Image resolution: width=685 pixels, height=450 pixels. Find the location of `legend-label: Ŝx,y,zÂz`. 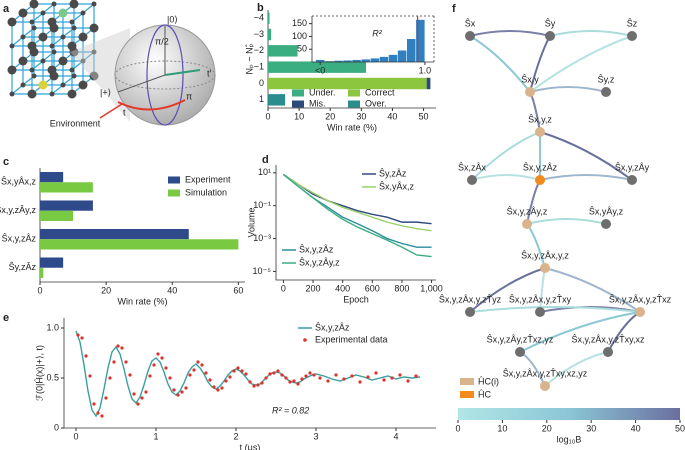

legend-label: Ŝx,y,zÂz is located at coordinates (316, 249).